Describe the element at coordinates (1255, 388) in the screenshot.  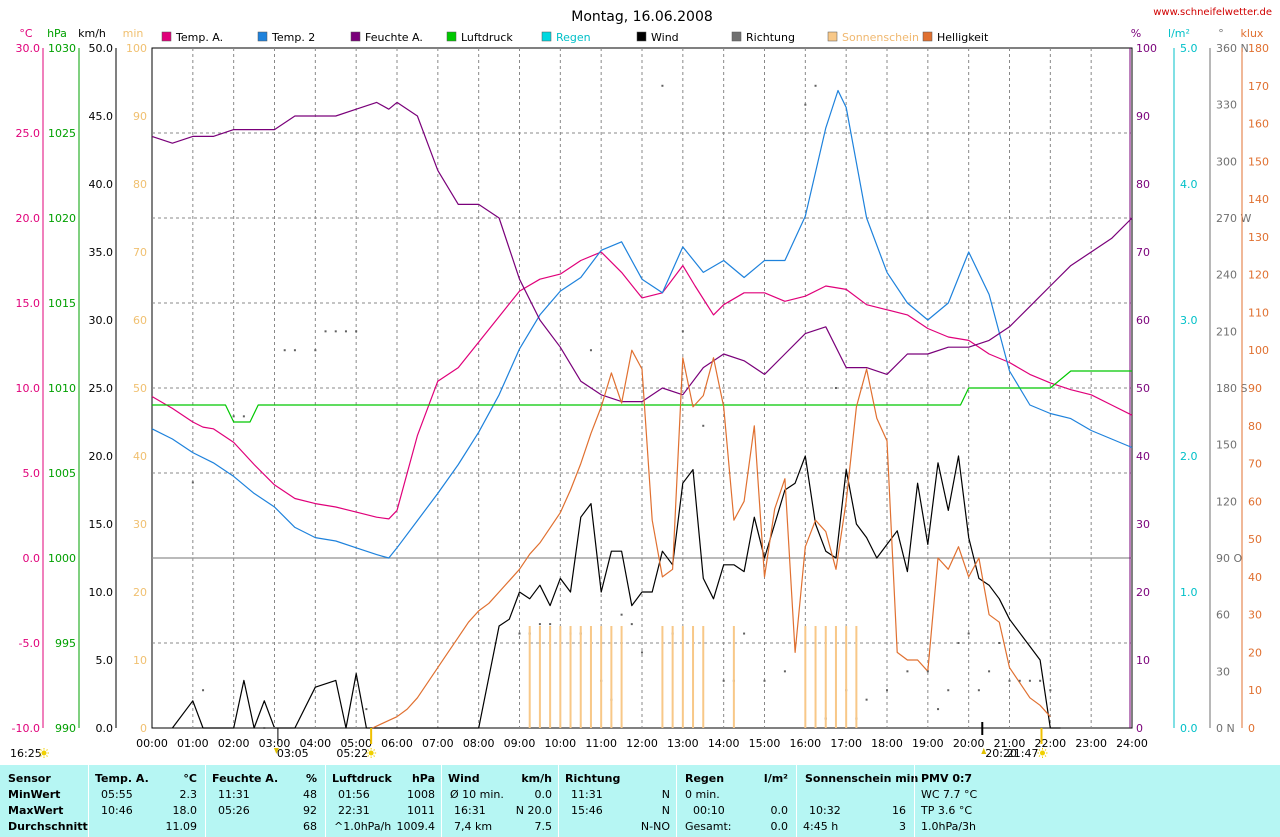
I see `brightness-axis-tick: 90` at that location.